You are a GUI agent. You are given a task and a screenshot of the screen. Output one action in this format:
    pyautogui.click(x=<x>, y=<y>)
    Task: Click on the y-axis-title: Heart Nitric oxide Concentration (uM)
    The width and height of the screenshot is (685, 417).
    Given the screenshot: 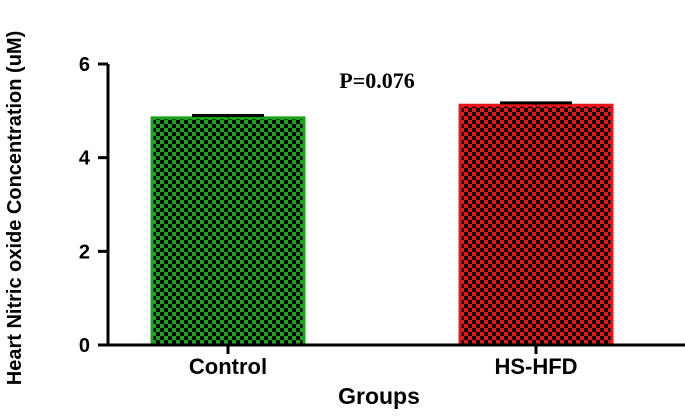 What is the action you would take?
    pyautogui.click(x=15, y=208)
    